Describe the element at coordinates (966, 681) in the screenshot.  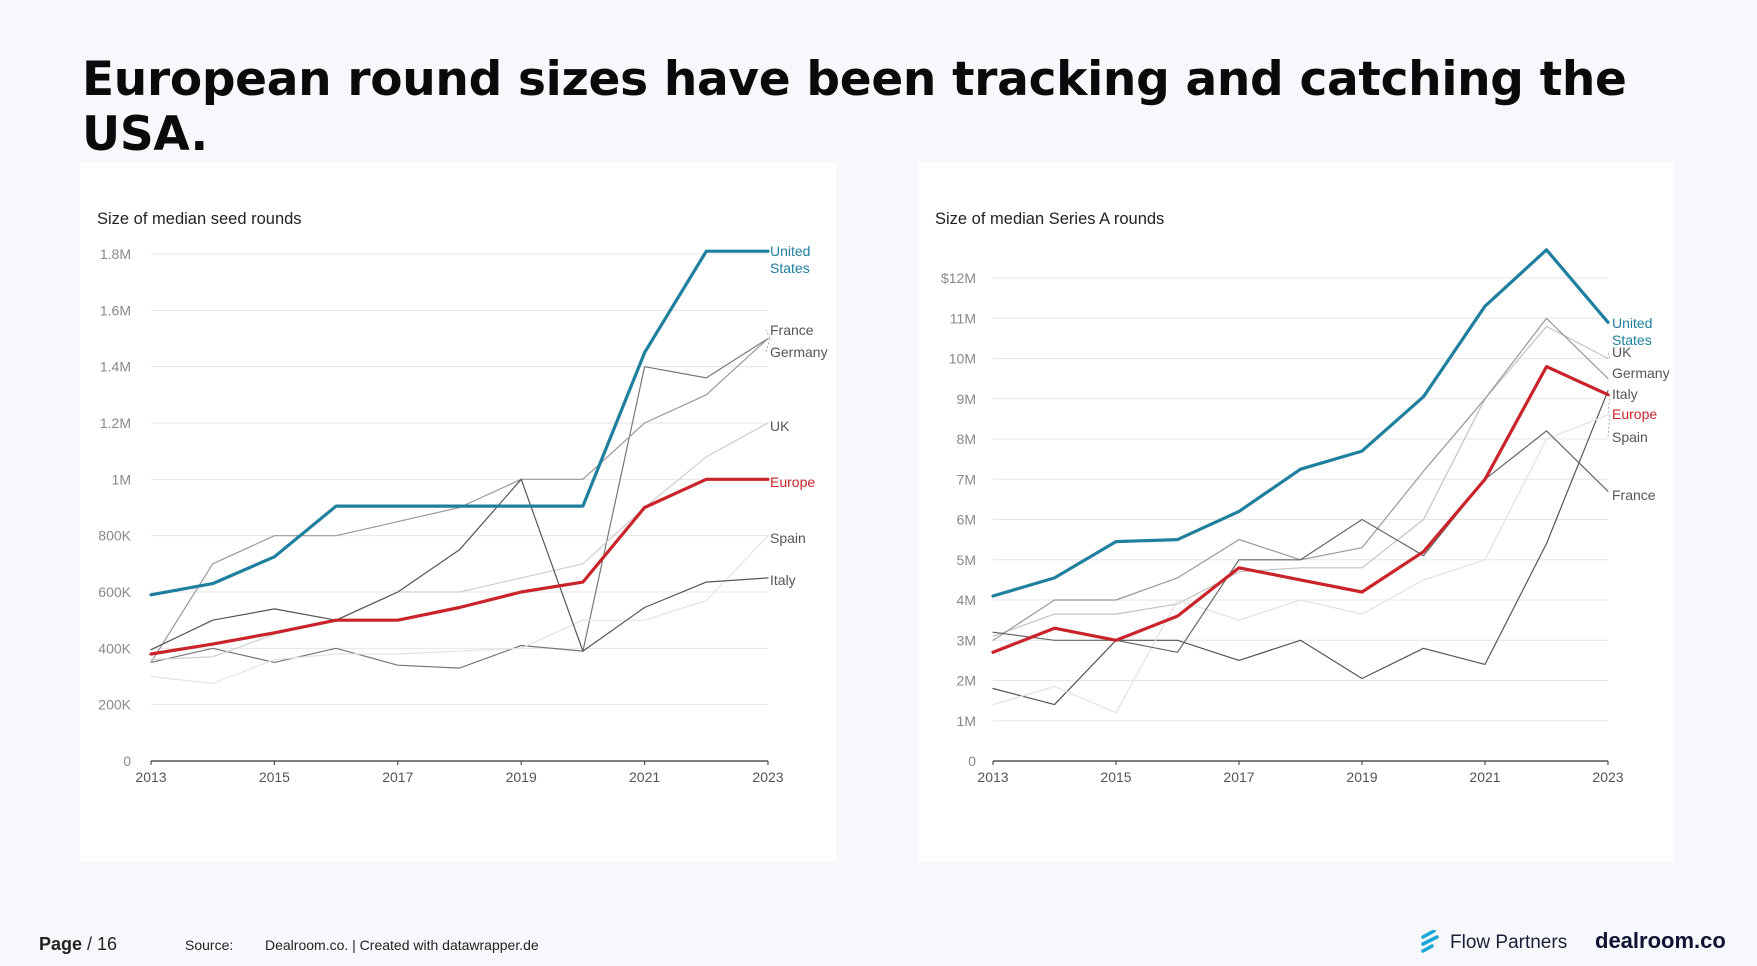
I see `y-tick-label: 2M` at that location.